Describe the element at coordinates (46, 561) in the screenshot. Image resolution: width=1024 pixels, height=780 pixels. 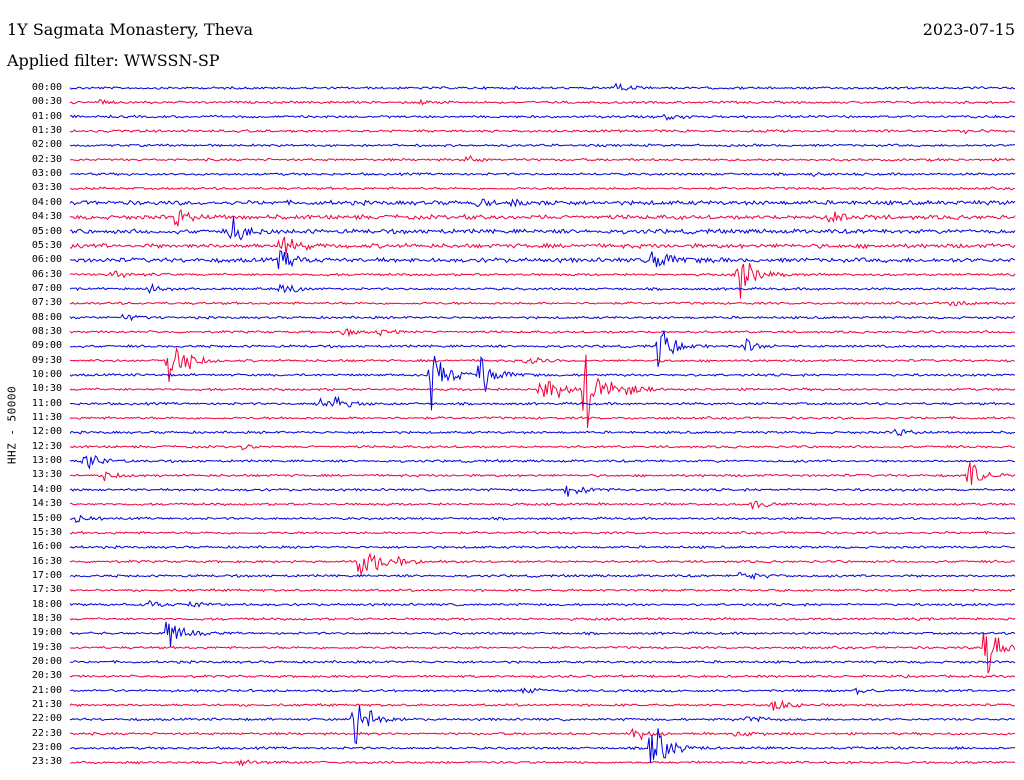
I see `time-label: 16:30` at that location.